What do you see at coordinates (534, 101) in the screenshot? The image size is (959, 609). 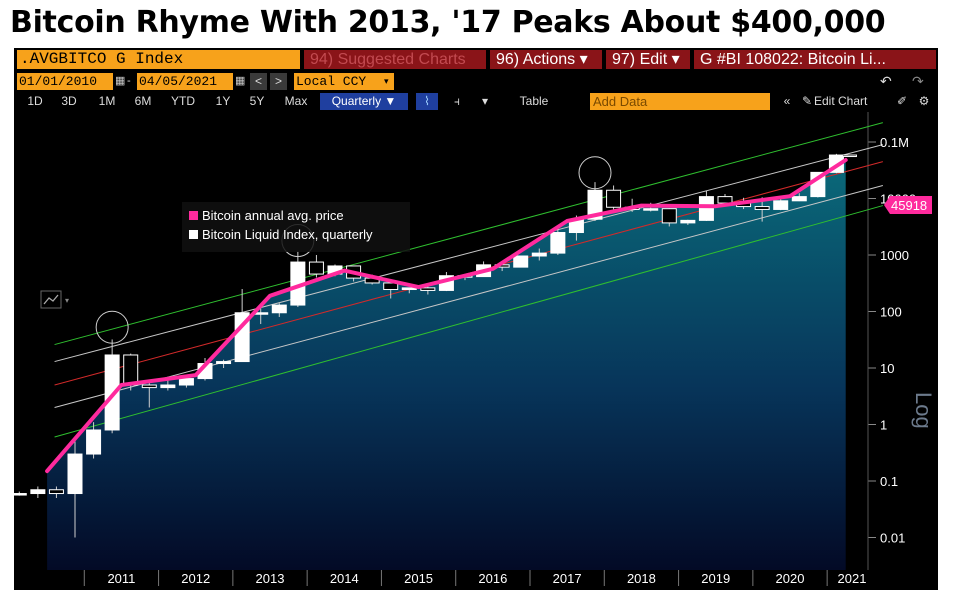 I see `table-button: Table` at bounding box center [534, 101].